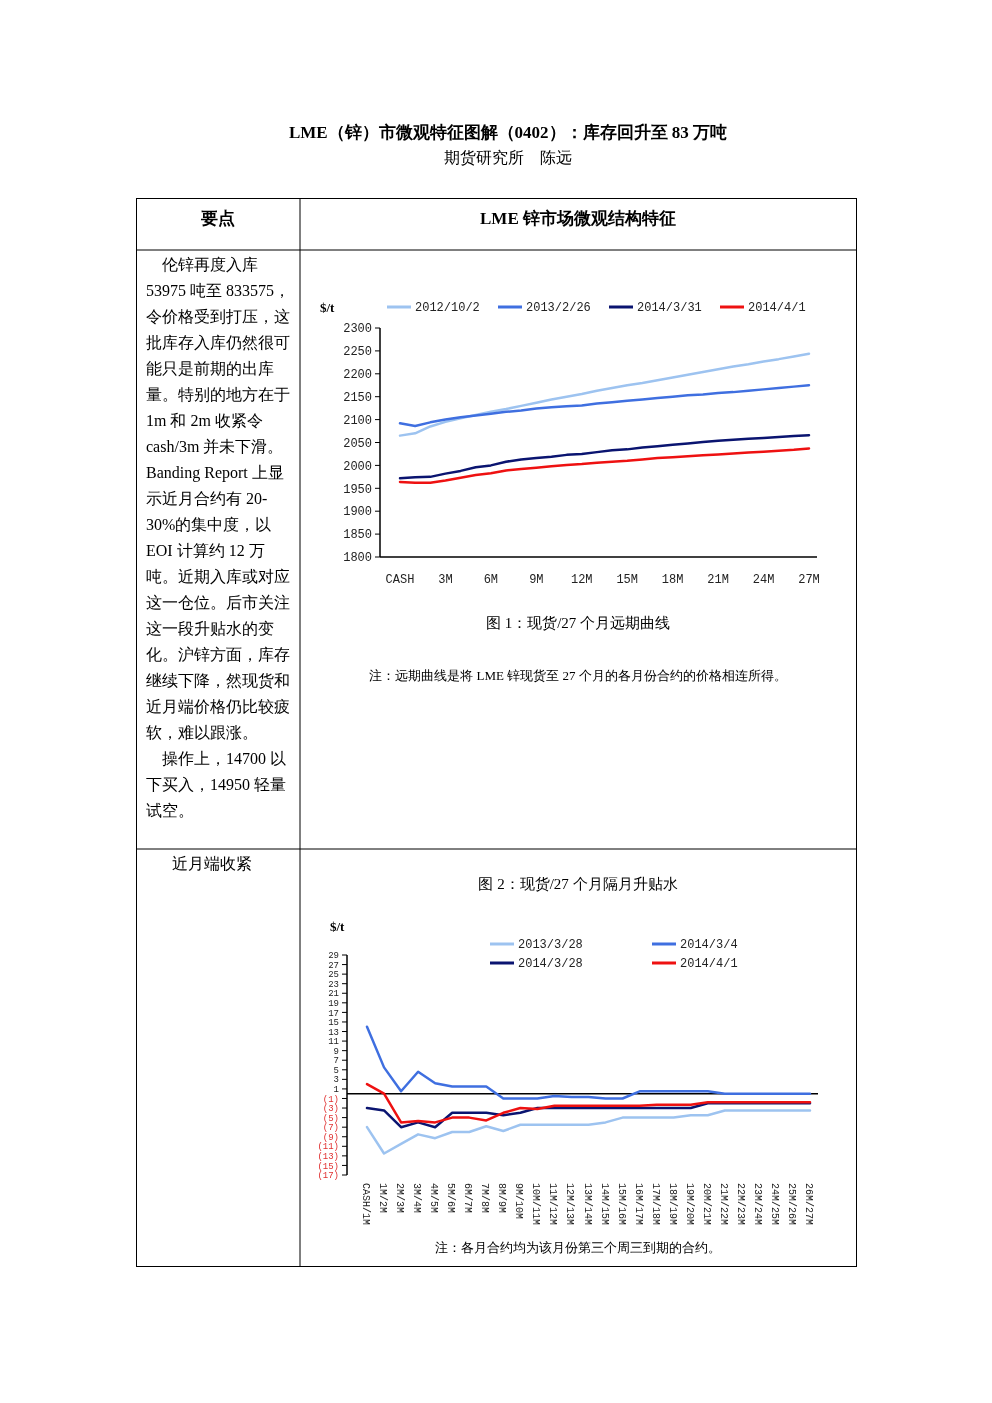  What do you see at coordinates (328, 1176) in the screenshot?
I see `y-tick-label: (17)` at bounding box center [328, 1176].